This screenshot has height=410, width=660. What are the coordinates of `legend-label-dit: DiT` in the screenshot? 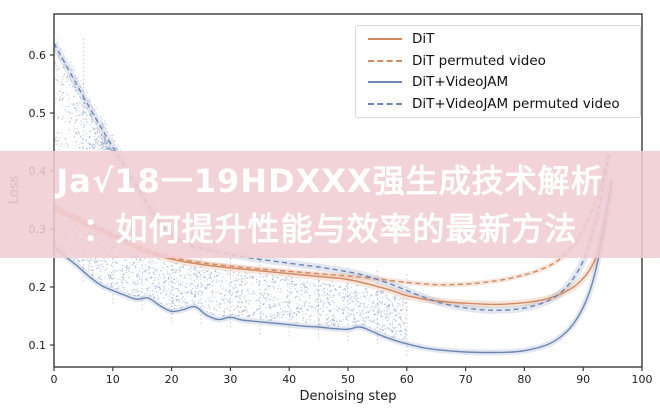 It's located at (423, 38).